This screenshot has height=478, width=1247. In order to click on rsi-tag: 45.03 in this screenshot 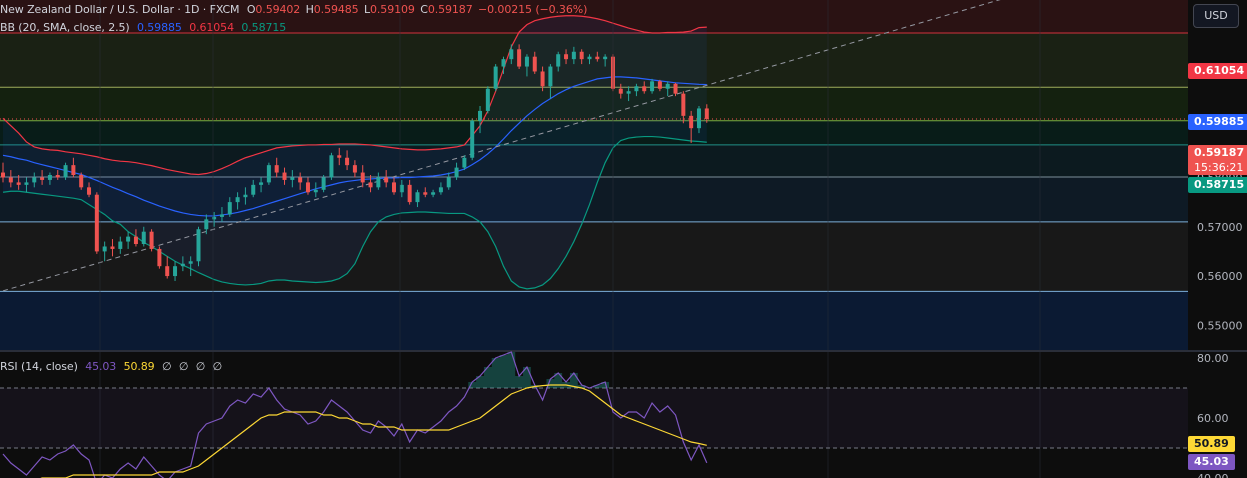, I will do `click(1211, 462)`.